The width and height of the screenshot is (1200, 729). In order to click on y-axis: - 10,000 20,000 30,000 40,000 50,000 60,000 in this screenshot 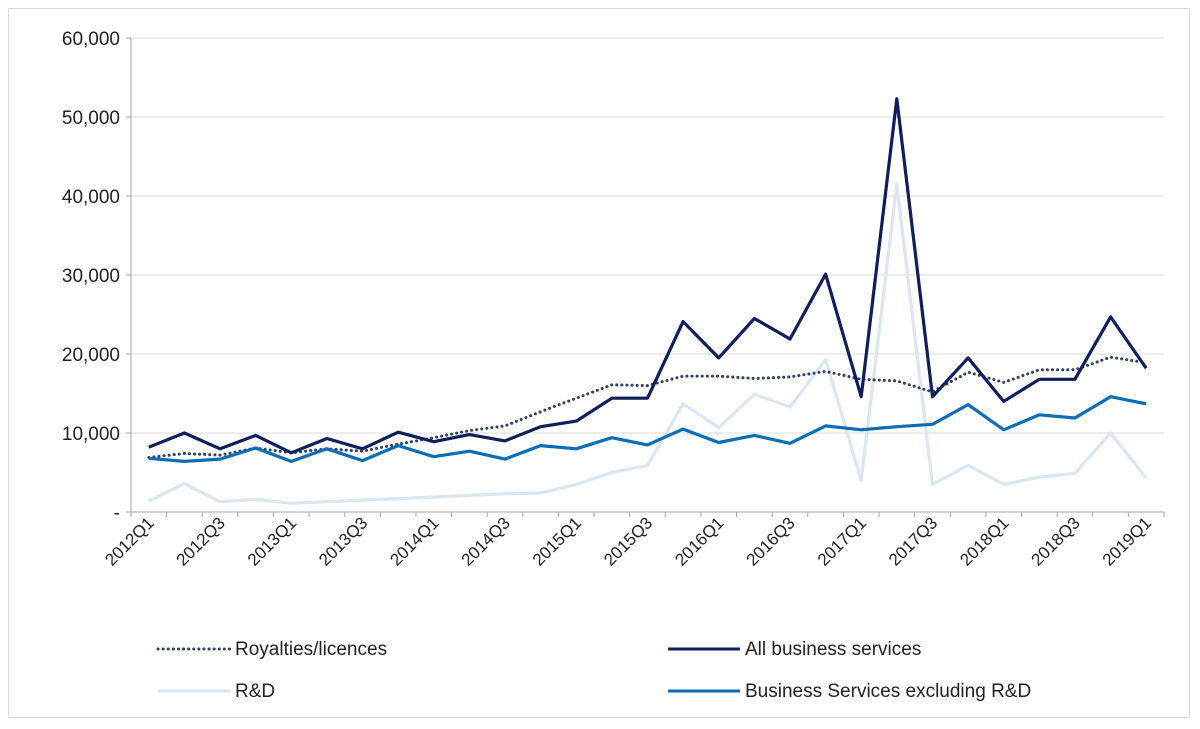, I will do `click(97, 276)`.